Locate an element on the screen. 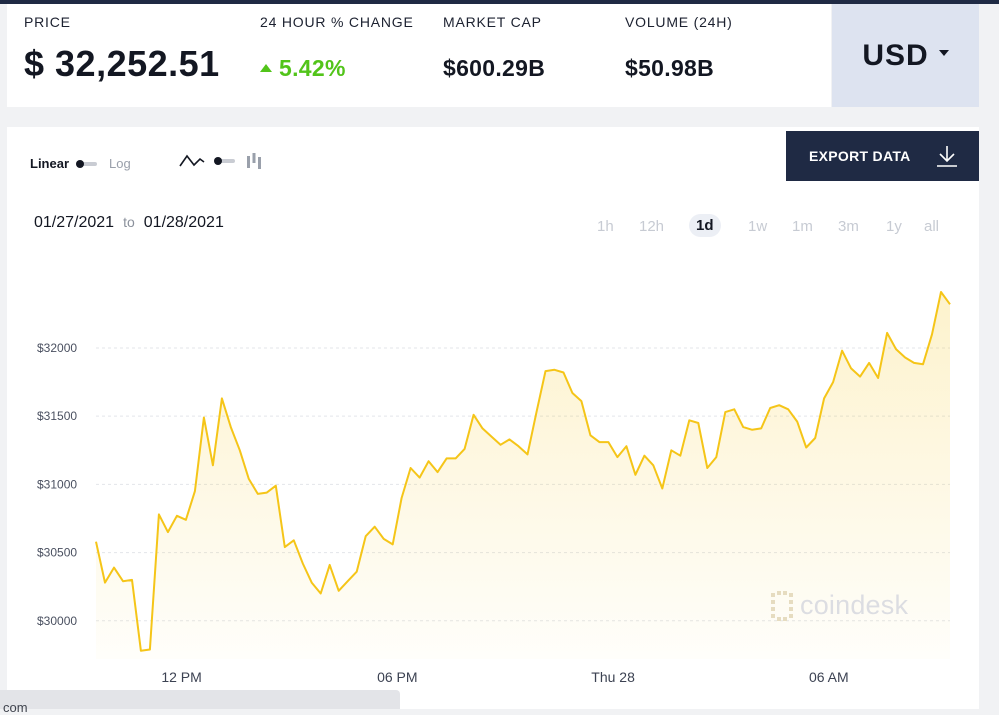 The height and width of the screenshot is (715, 999). change-value: 5.42% is located at coordinates (337, 68).